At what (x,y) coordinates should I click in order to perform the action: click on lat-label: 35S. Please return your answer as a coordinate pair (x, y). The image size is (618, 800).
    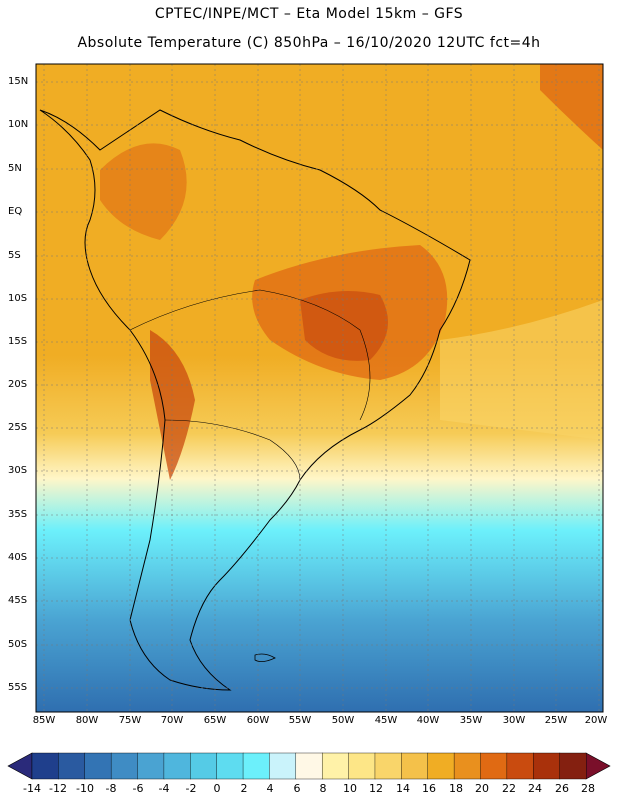
    Looking at the image, I should click on (18, 514).